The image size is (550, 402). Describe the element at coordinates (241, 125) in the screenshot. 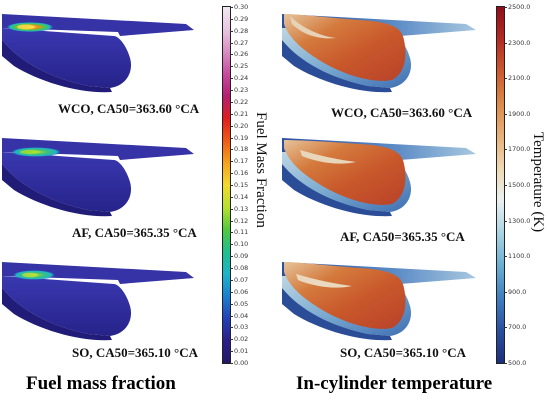

I see `colorbar-tick-label: 0.20` at that location.